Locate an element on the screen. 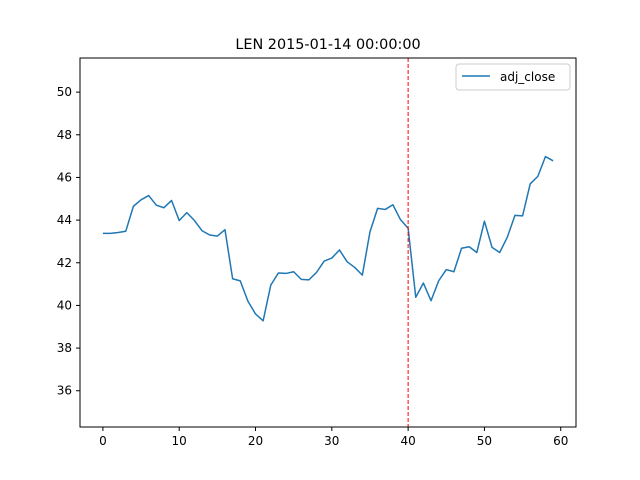 Image resolution: width=640 pixels, height=480 pixels. x-tick-label: 40 is located at coordinates (407, 441).